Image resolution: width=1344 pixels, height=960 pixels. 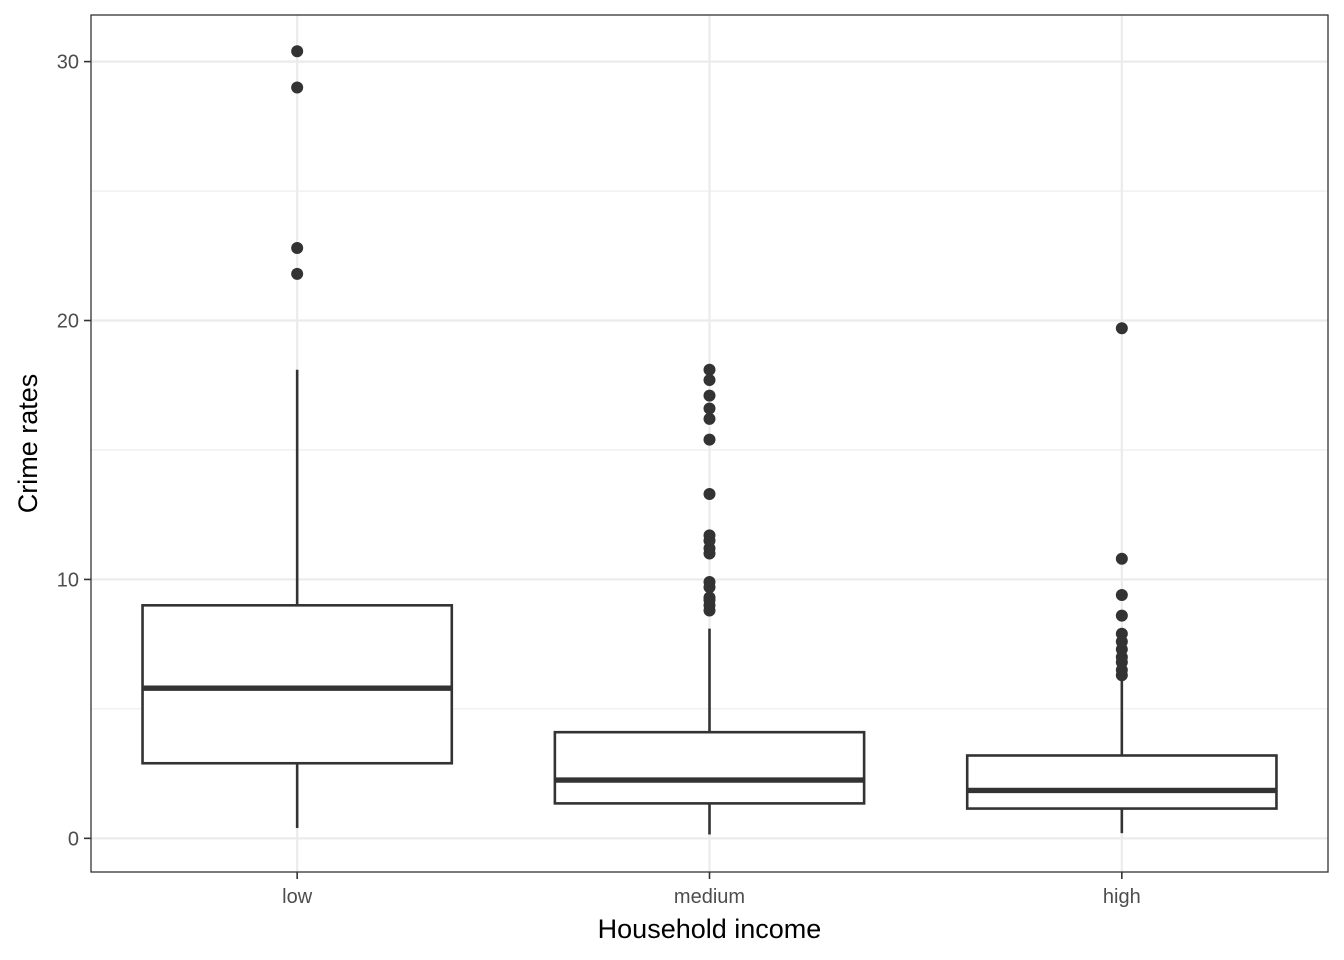 I want to click on x-tick-label: medium, so click(x=709, y=897).